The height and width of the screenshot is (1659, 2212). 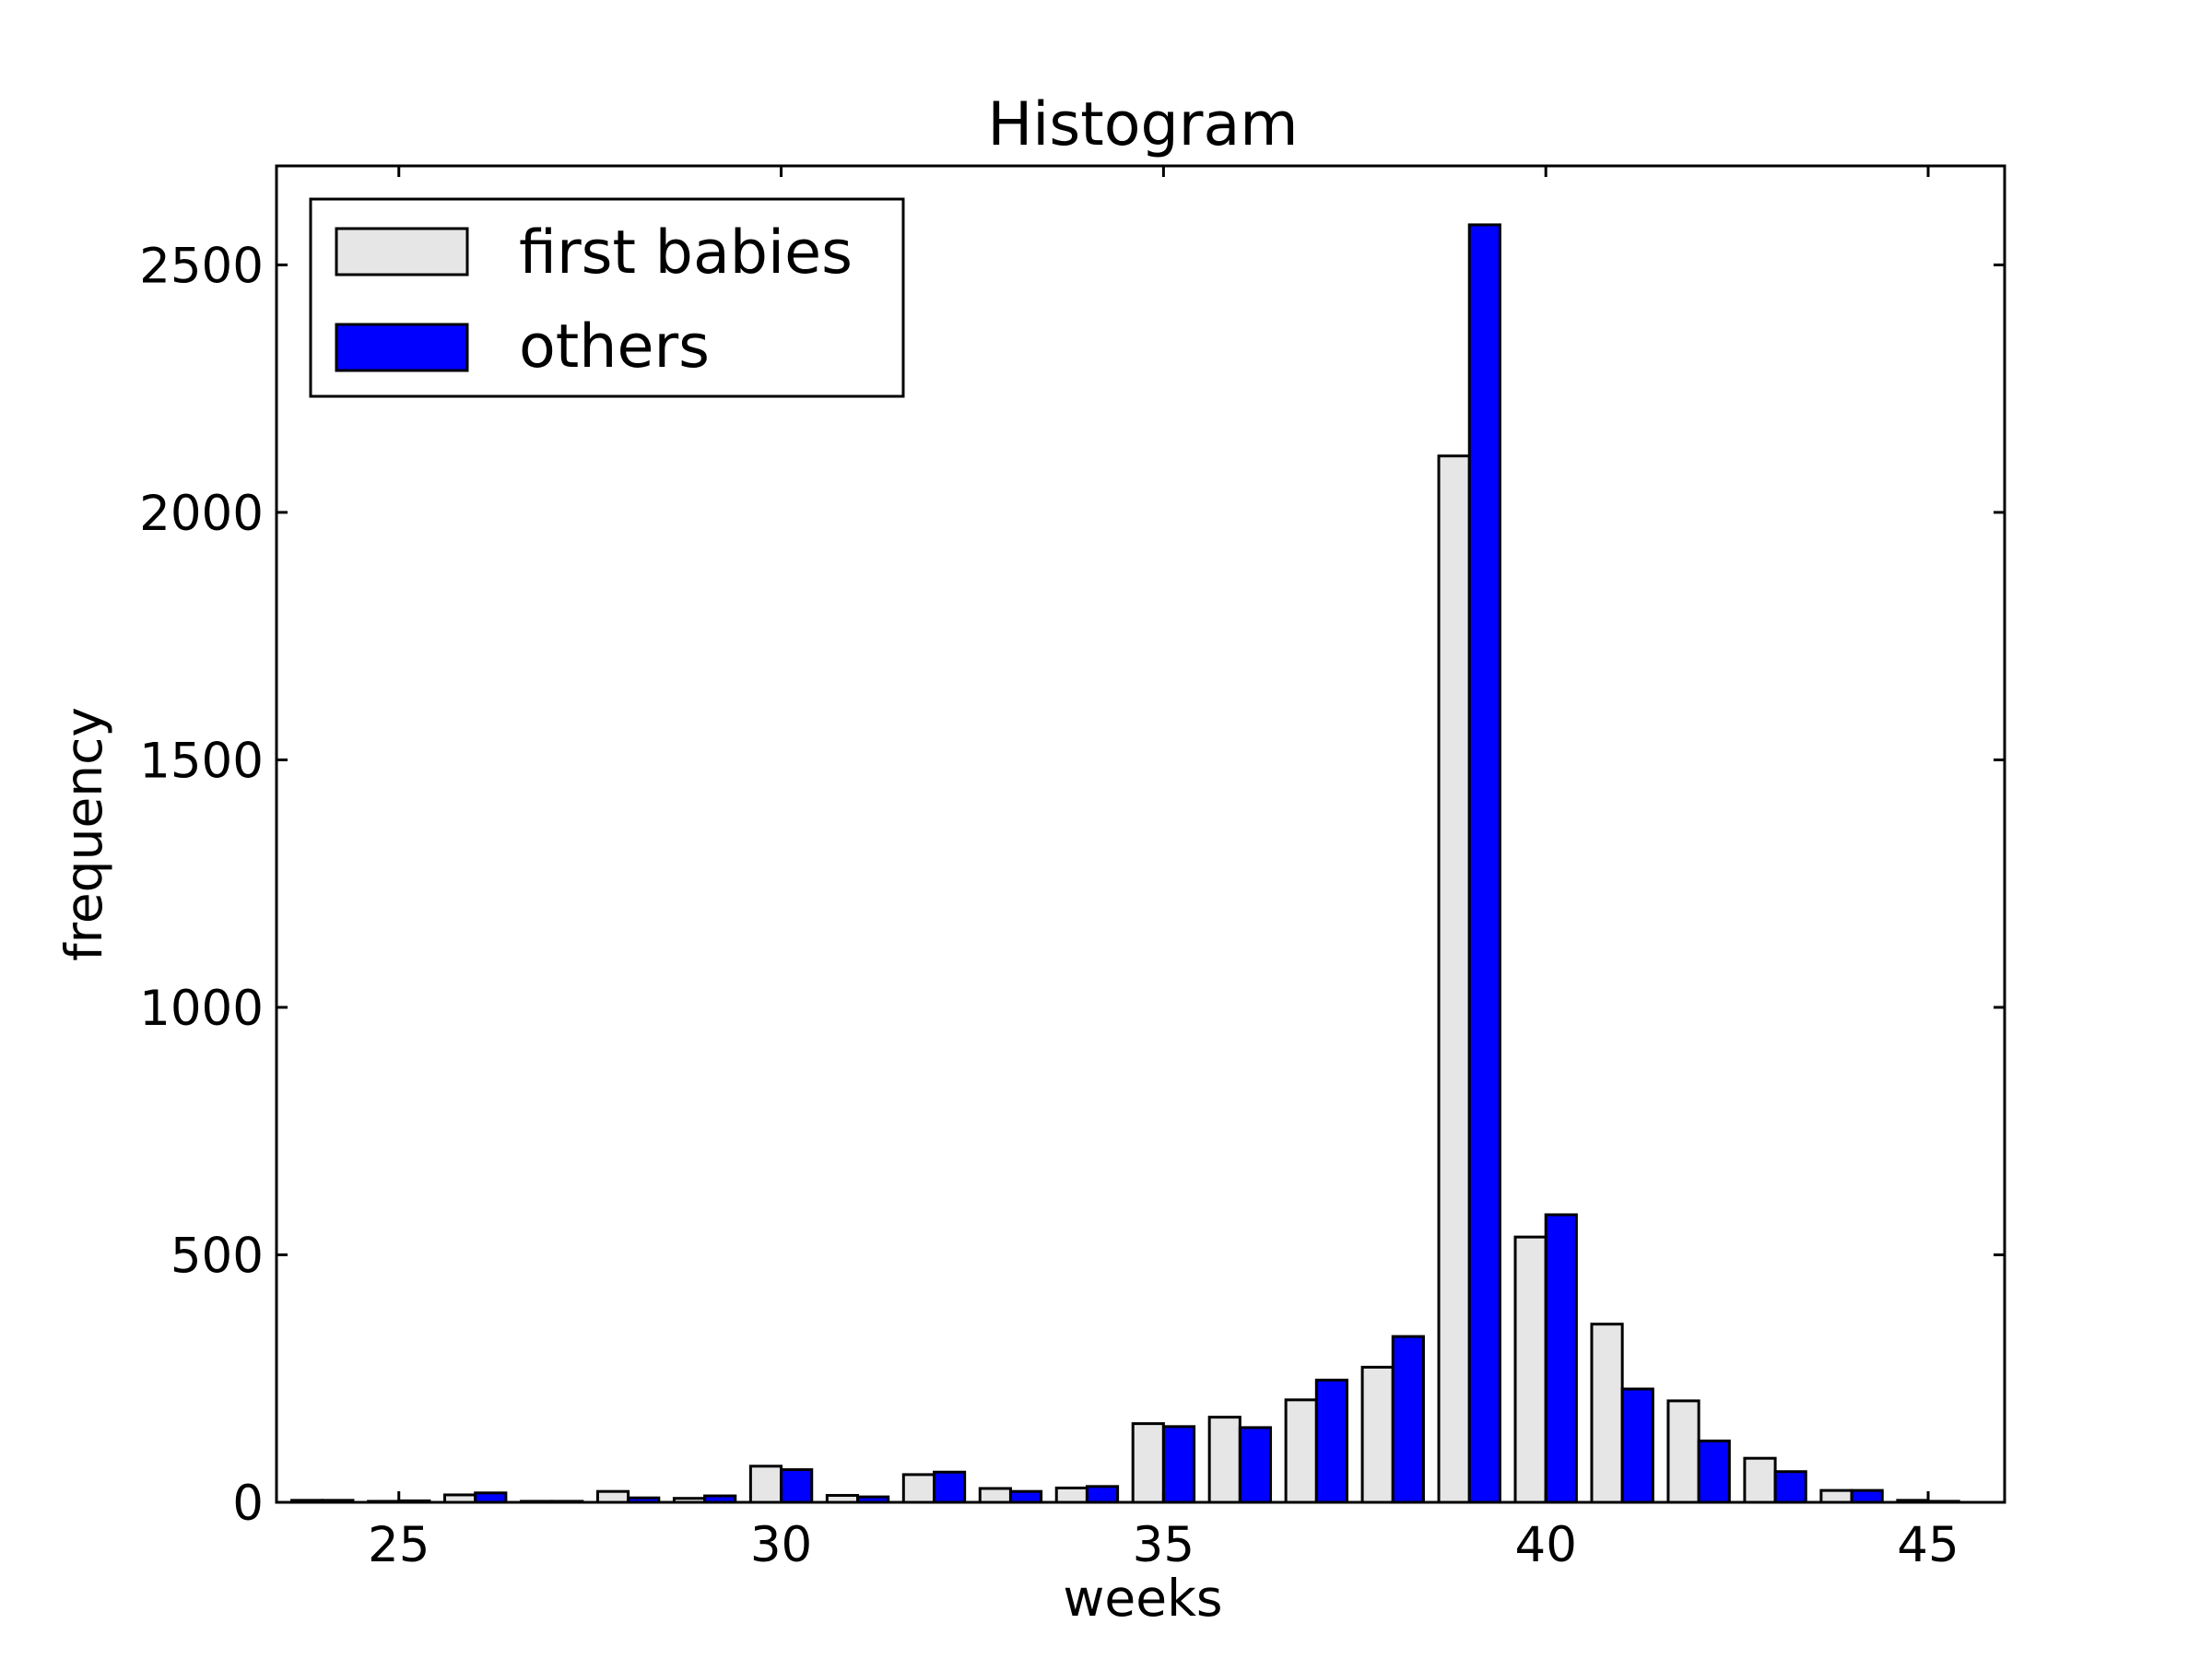 What do you see at coordinates (201, 266) in the screenshot?
I see `y-tick-label-2500: 2500` at bounding box center [201, 266].